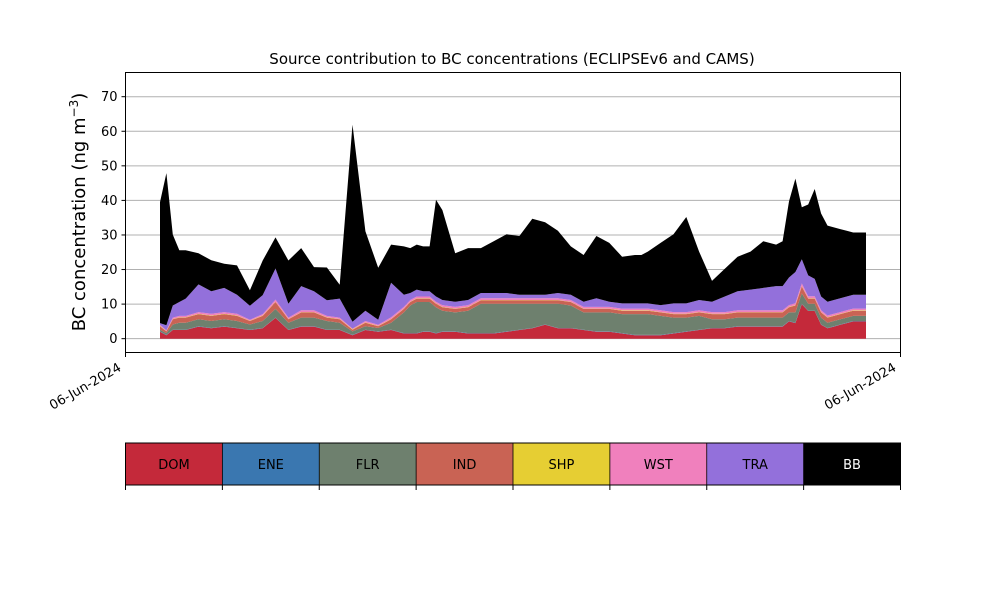  I want to click on legend-label-flr: FLR, so click(368, 465).